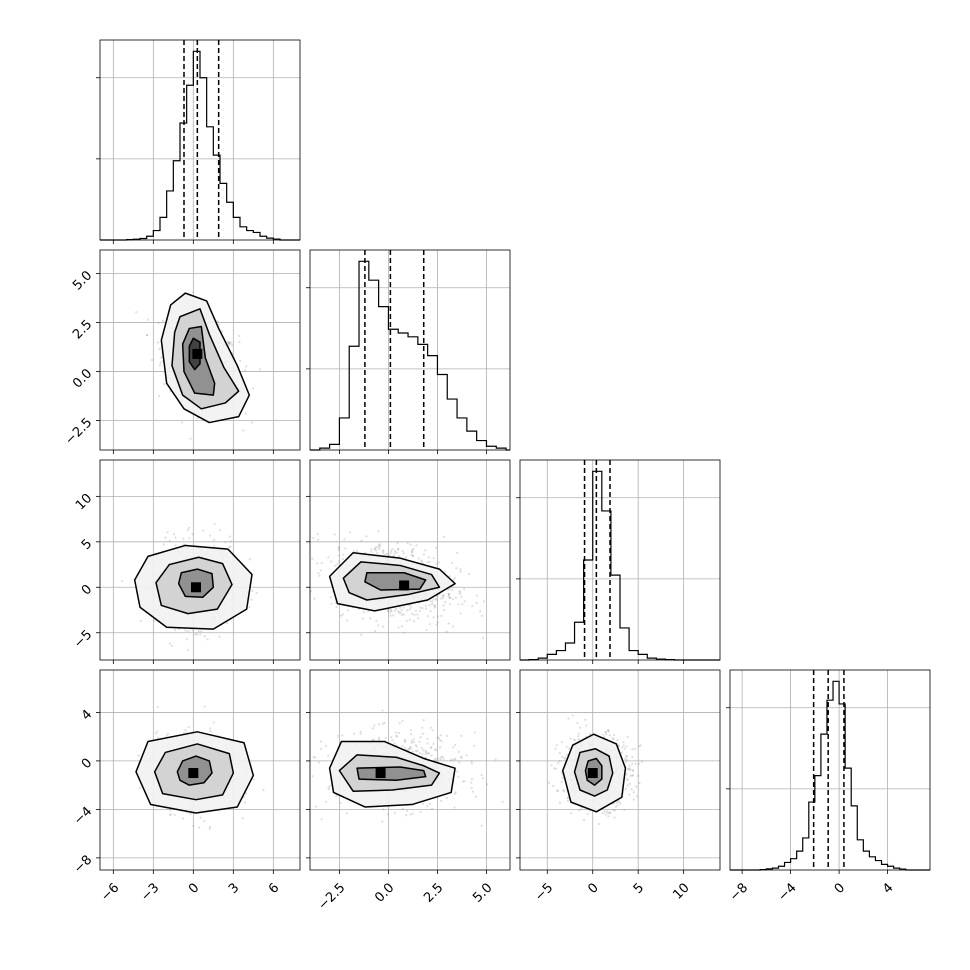  I want to click on y-tick-label: −5, so click(83, 639).